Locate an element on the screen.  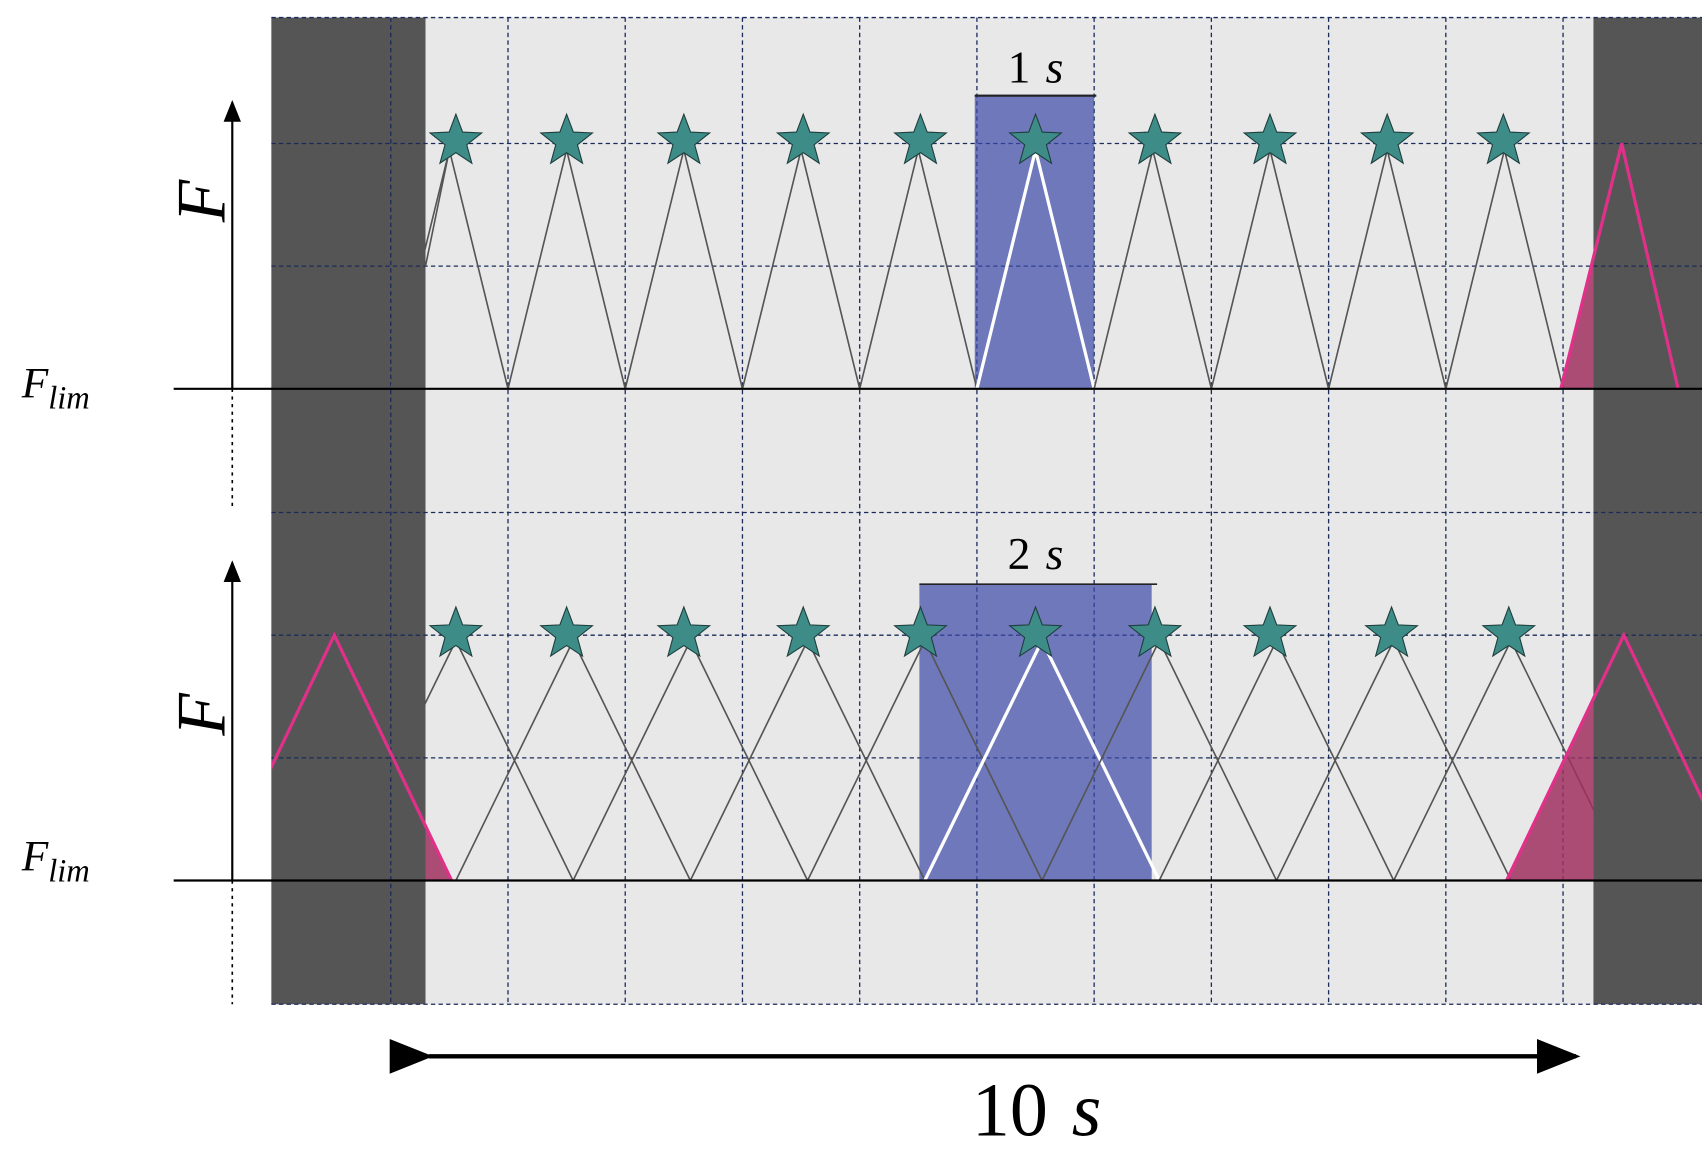
right-mask is located at coordinates (1647, 511).